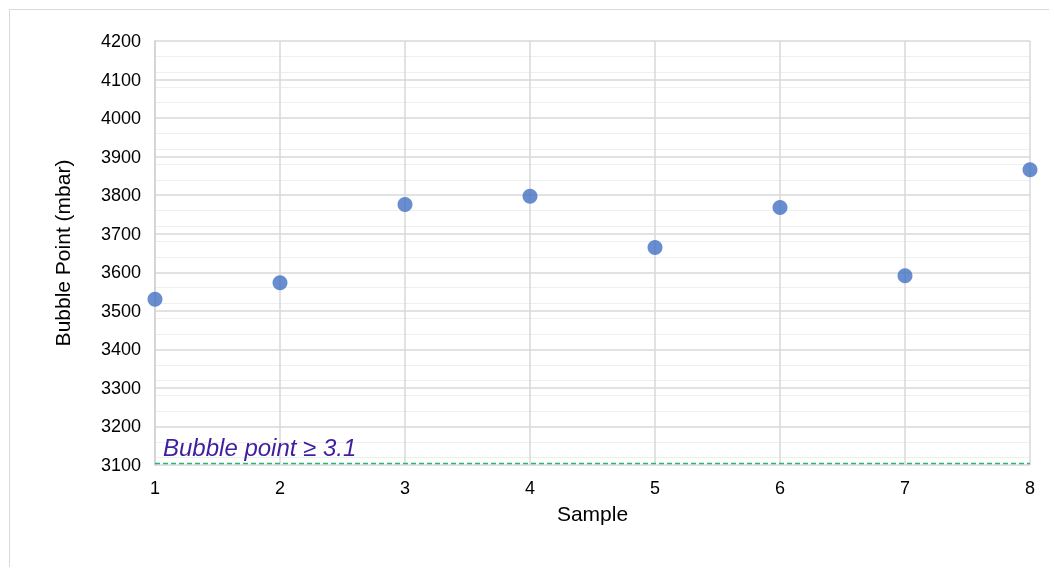 The height and width of the screenshot is (571, 1054). What do you see at coordinates (905, 488) in the screenshot?
I see `x-tick-label: 7` at bounding box center [905, 488].